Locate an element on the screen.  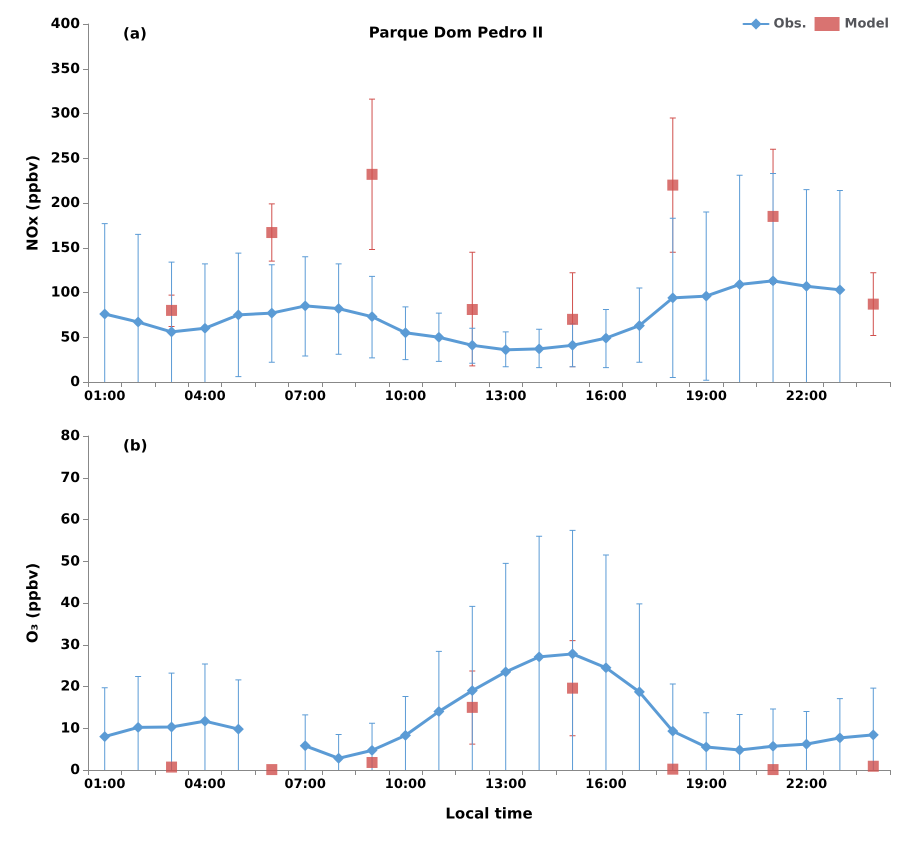
annotation: (b) is located at coordinates (135, 445).